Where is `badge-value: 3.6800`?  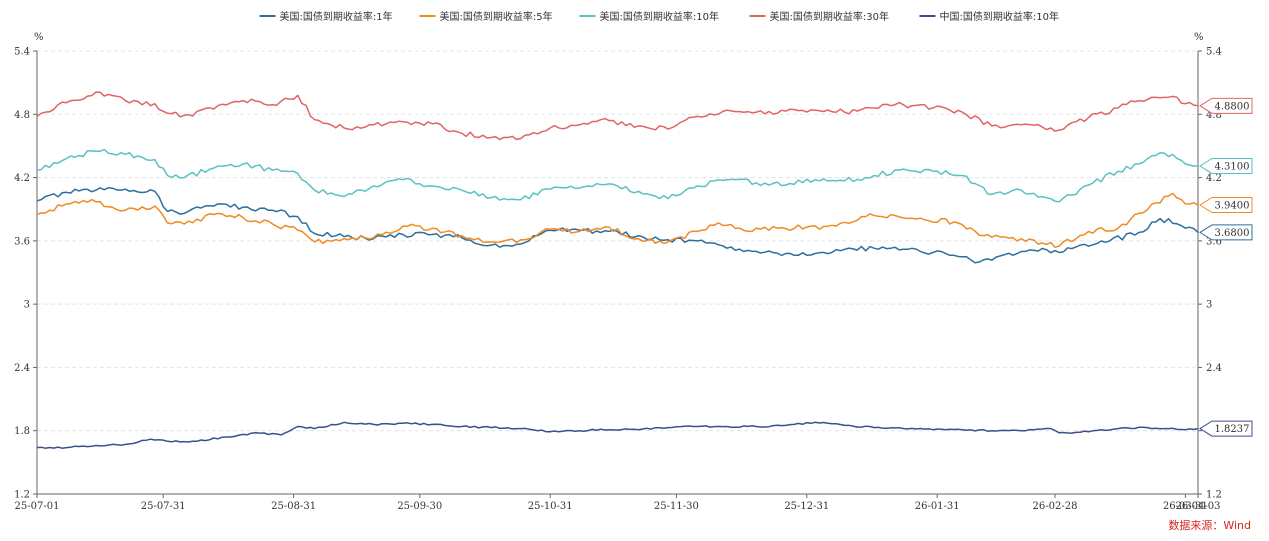 badge-value: 3.6800 is located at coordinates (1232, 233).